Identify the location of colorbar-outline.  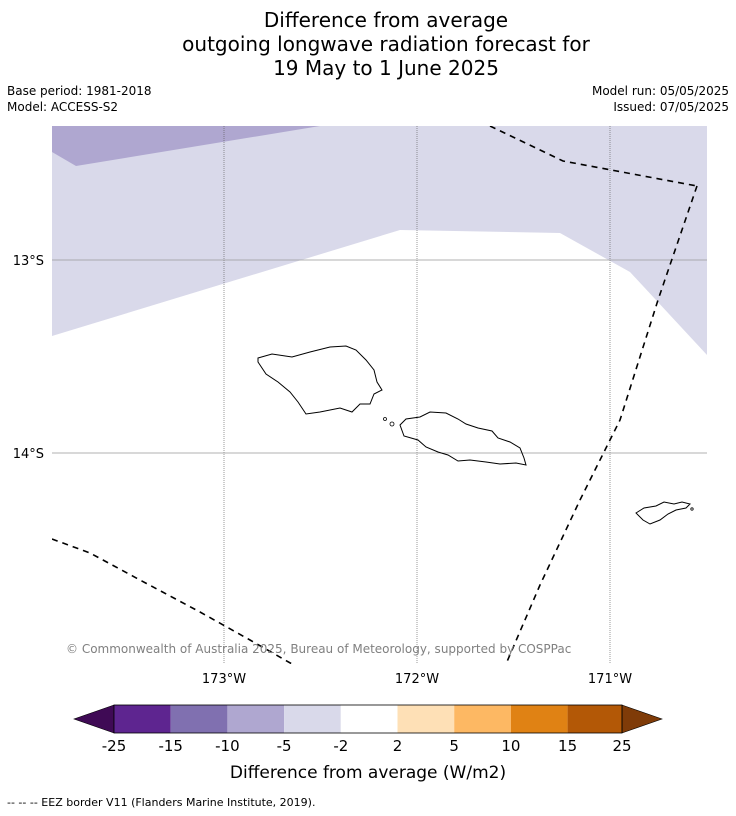
(368, 719).